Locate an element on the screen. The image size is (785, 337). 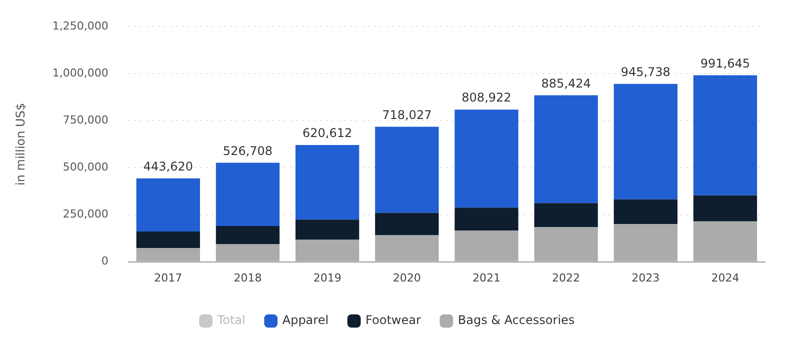
total-label: 526,708 is located at coordinates (247, 151).